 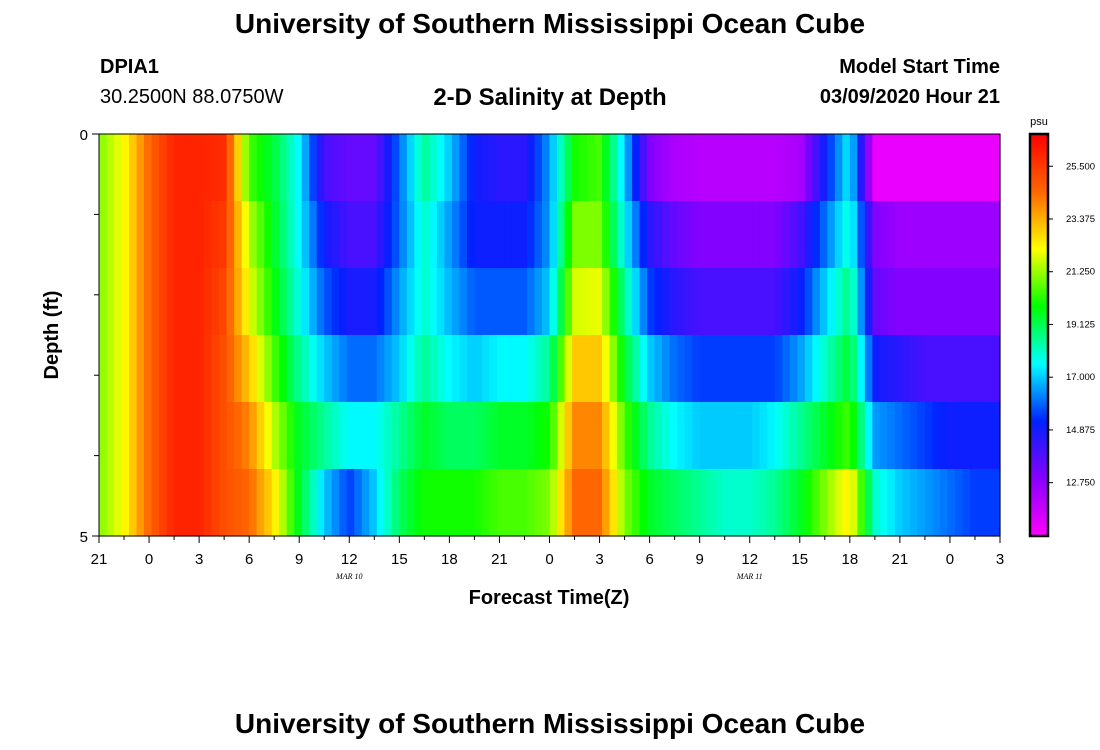 What do you see at coordinates (89, 336) in the screenshot?
I see `y-axis: 05` at bounding box center [89, 336].